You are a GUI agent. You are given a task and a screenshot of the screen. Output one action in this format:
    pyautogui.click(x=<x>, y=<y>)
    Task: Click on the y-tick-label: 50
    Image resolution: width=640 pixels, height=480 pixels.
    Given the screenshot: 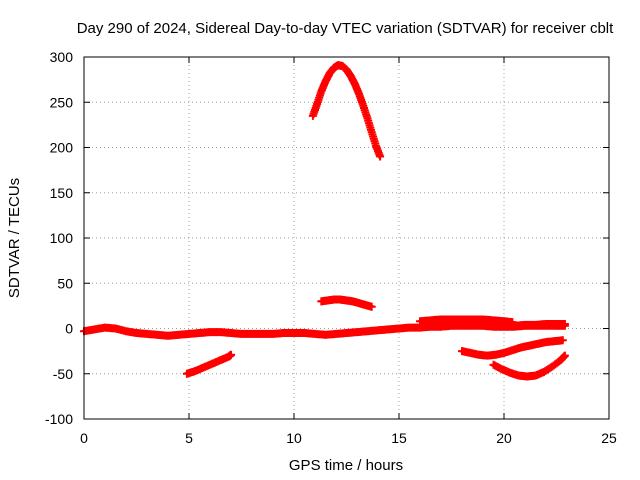 What is the action you would take?
    pyautogui.click(x=65, y=283)
    